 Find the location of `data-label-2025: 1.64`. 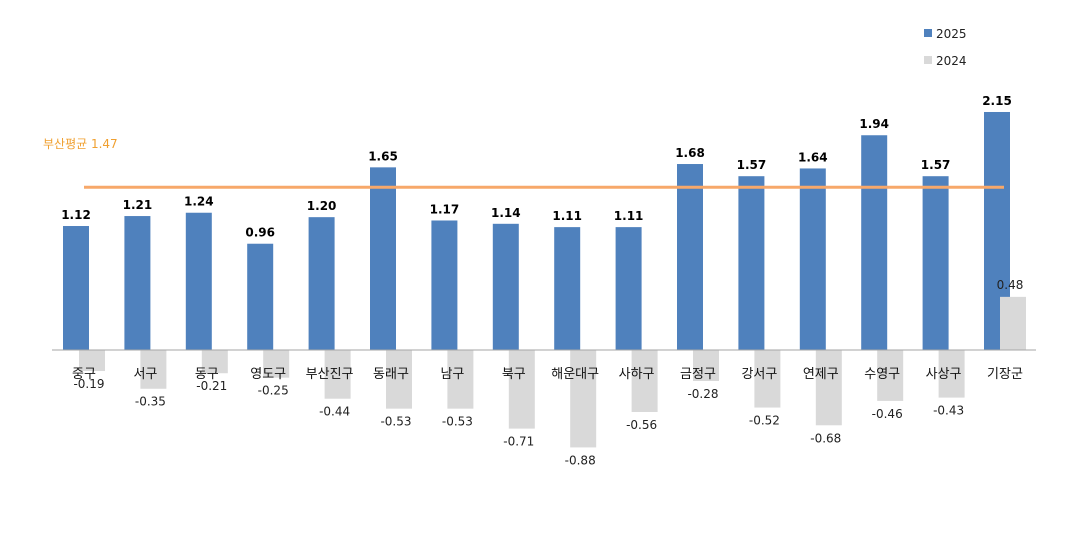

data-label-2025: 1.64 is located at coordinates (813, 157).